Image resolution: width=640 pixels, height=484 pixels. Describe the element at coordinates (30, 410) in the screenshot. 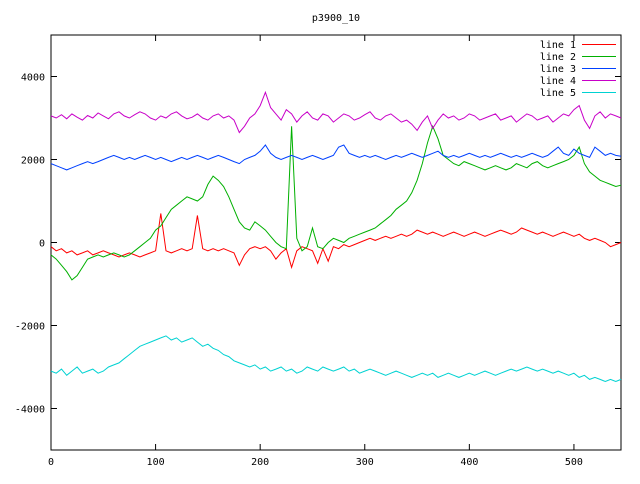

I see `y-tick-label: -4000` at that location.